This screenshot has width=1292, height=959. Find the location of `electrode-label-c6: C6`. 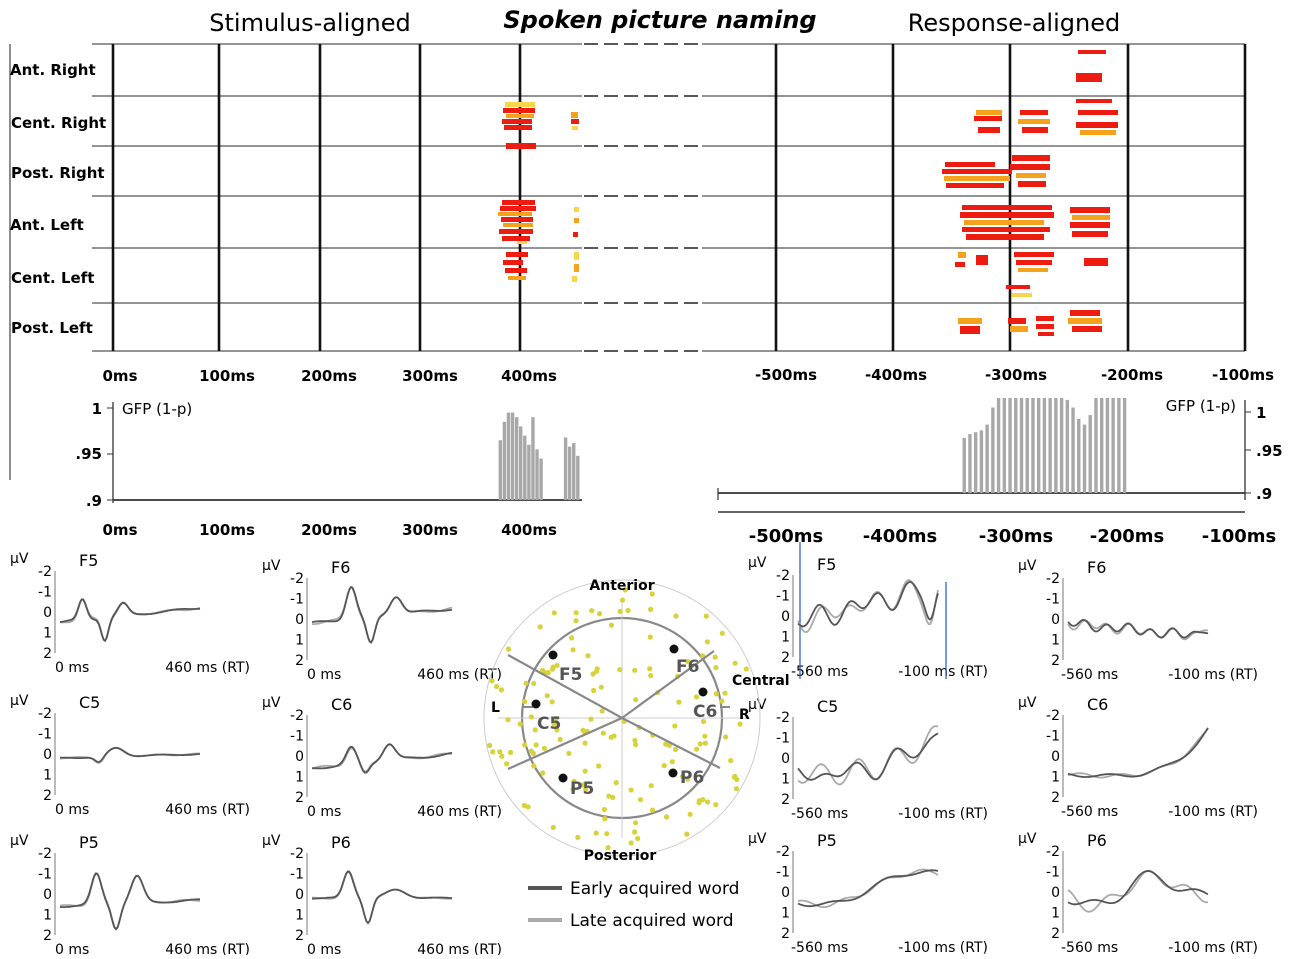

electrode-label-c6: C6 is located at coordinates (705, 712).